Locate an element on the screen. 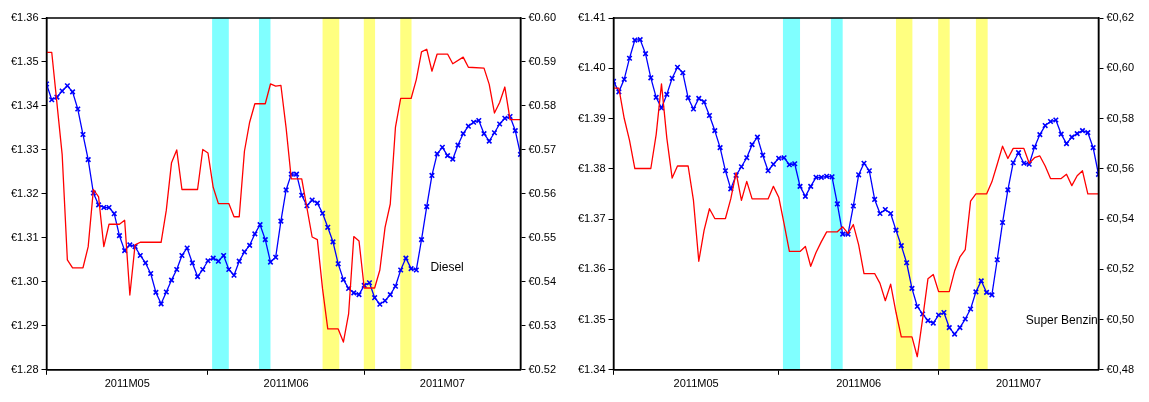 The height and width of the screenshot is (402, 1149). y-tick-label: €1.37 is located at coordinates (592, 218).